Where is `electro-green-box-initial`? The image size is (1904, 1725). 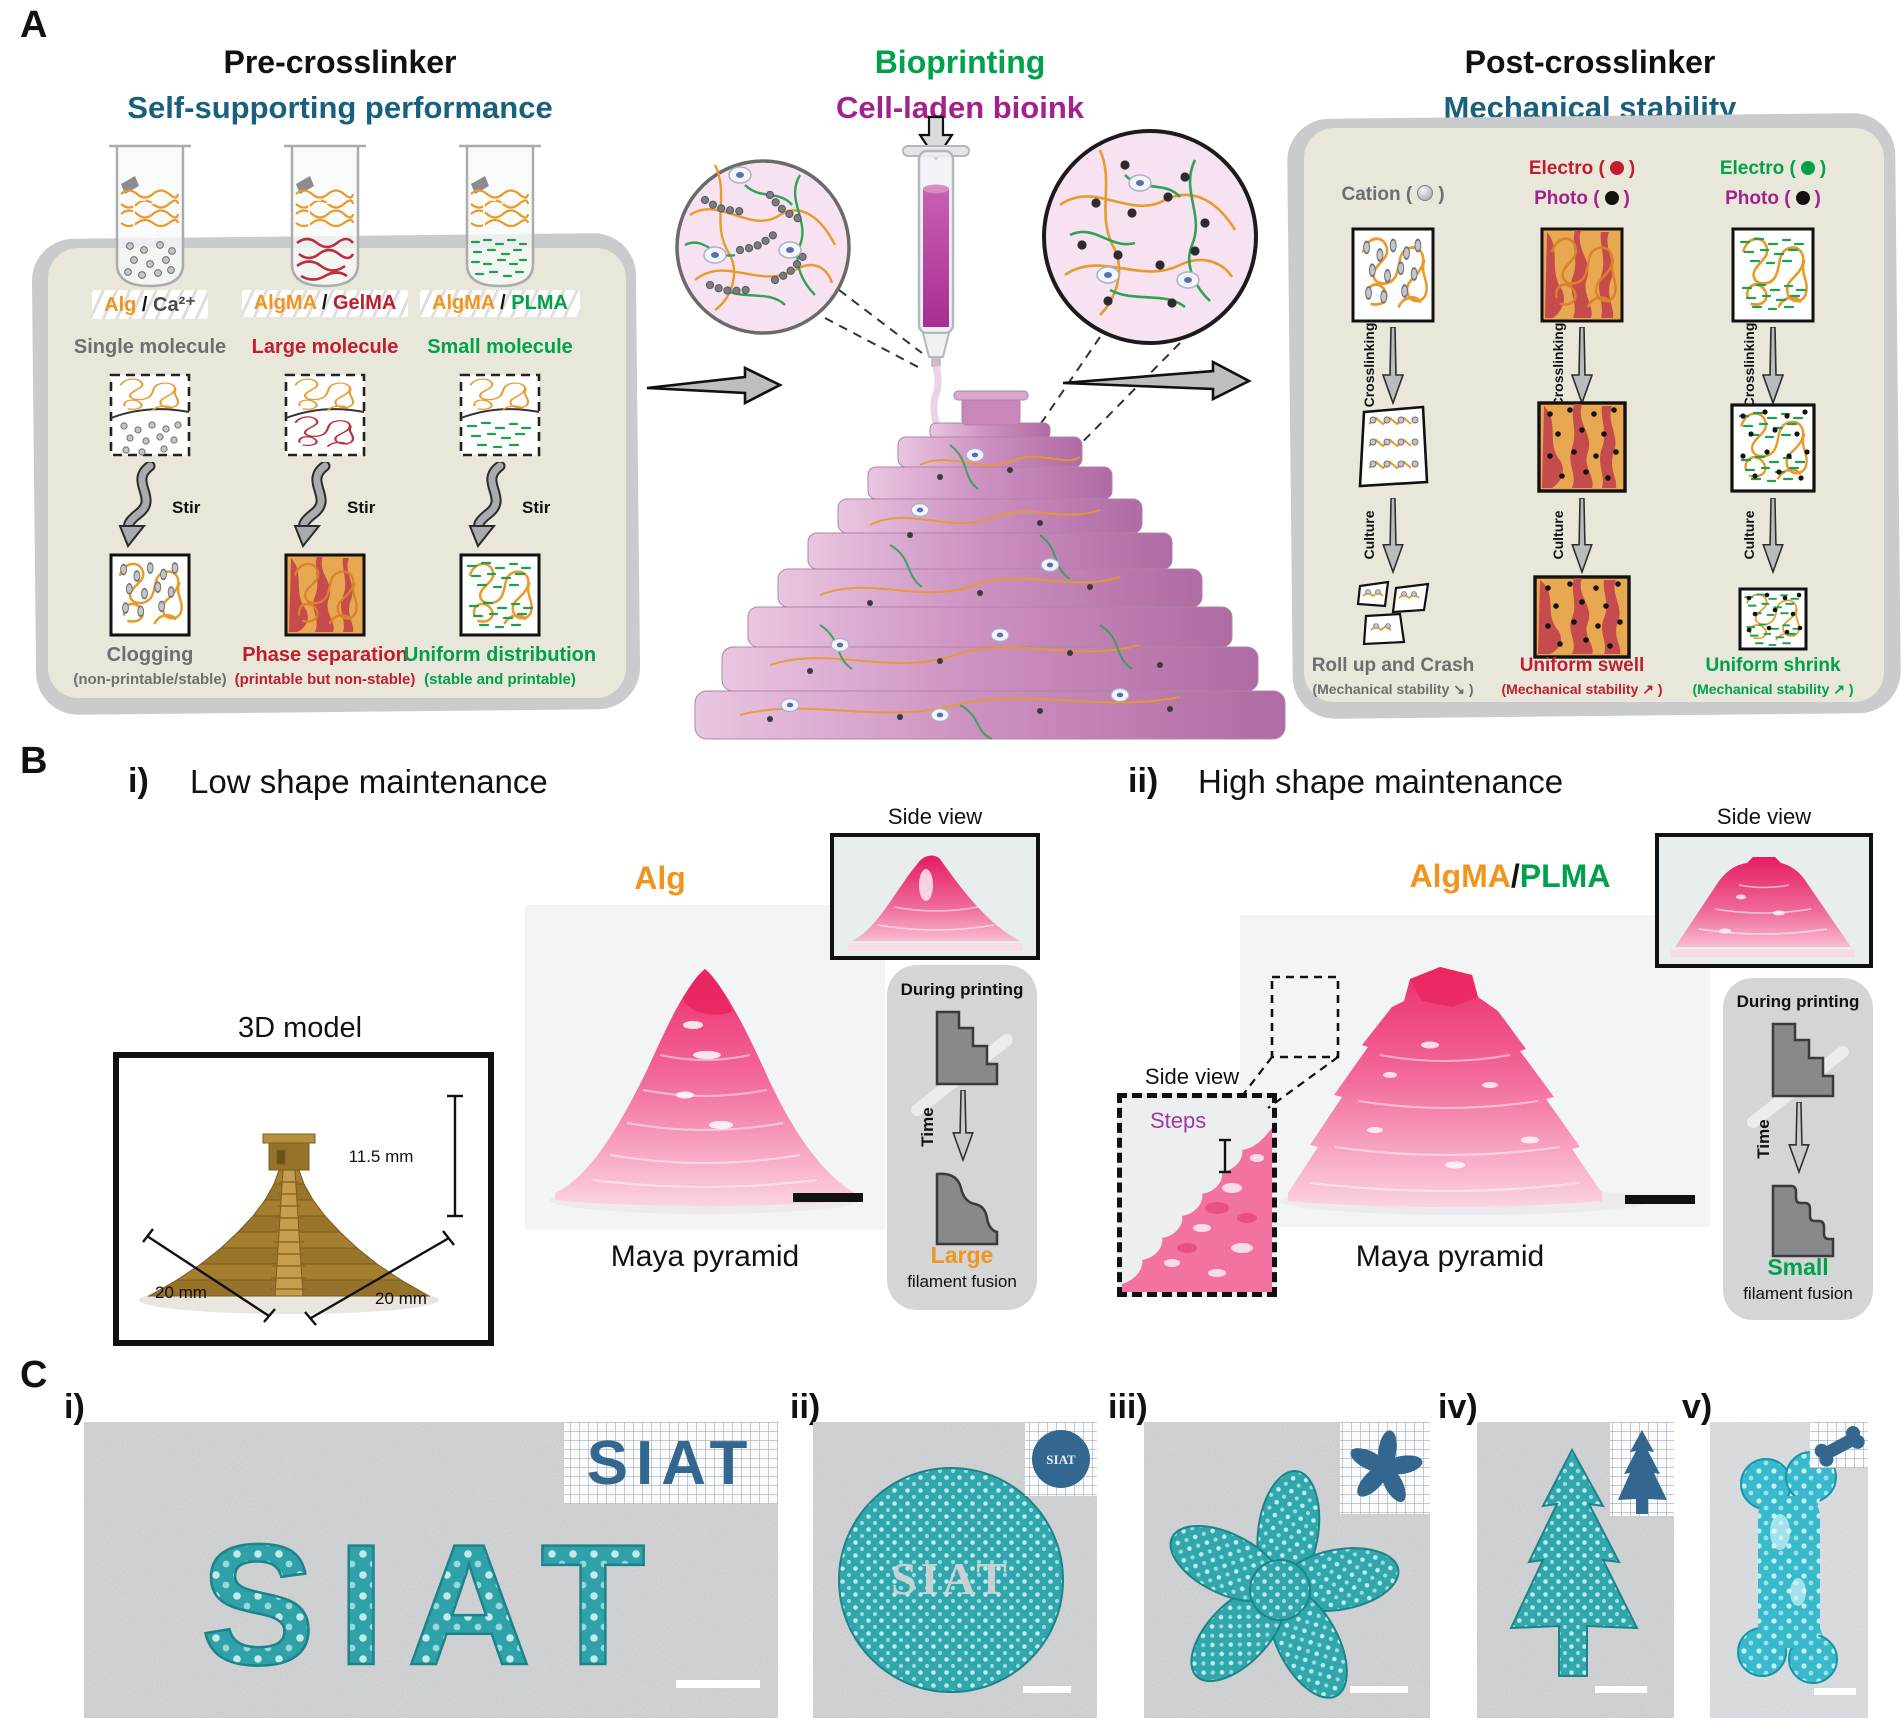 electro-green-box-initial is located at coordinates (1773, 275).